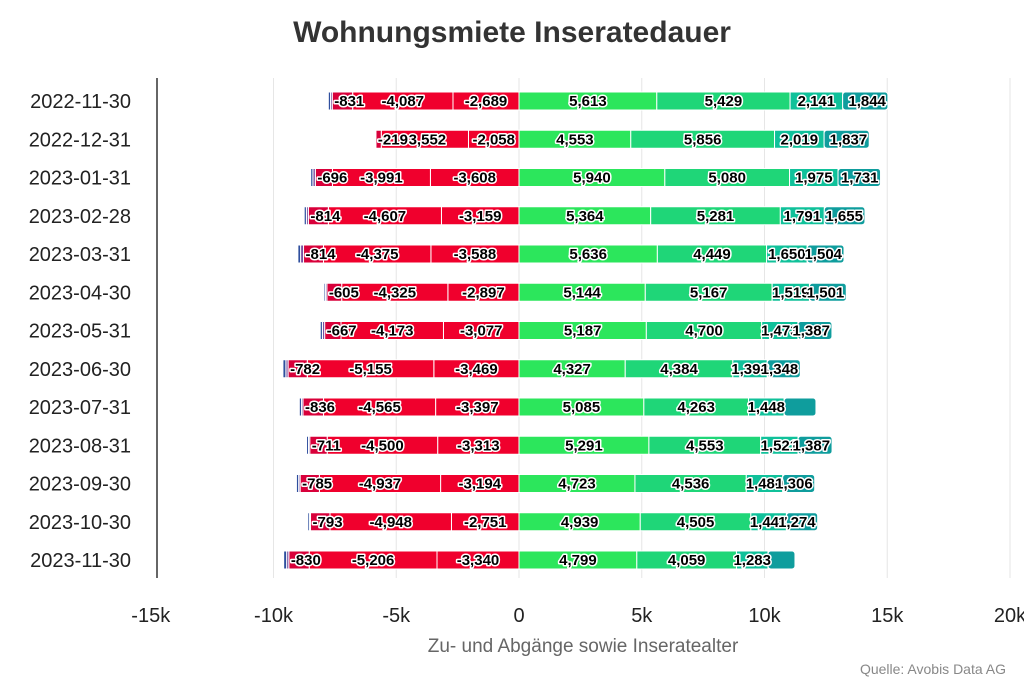 This screenshot has width=1024, height=683. I want to click on data-label: -3,588, so click(475, 254).